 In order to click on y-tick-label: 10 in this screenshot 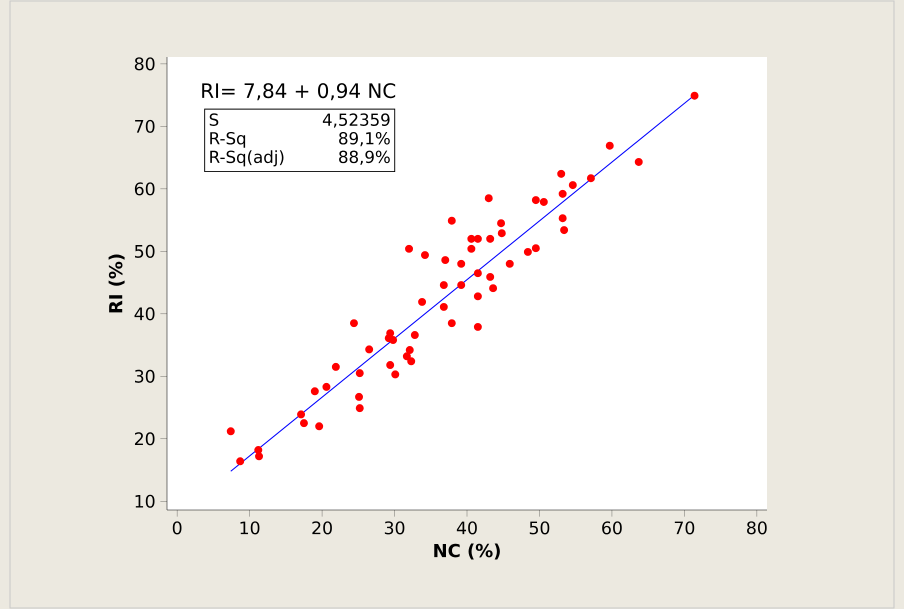, I will do `click(145, 501)`.